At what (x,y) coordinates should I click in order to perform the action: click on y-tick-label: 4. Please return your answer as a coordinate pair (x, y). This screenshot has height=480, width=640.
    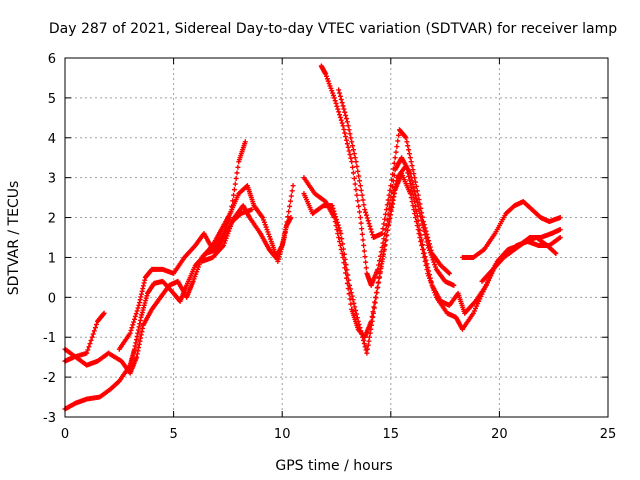
    Looking at the image, I should click on (52, 139).